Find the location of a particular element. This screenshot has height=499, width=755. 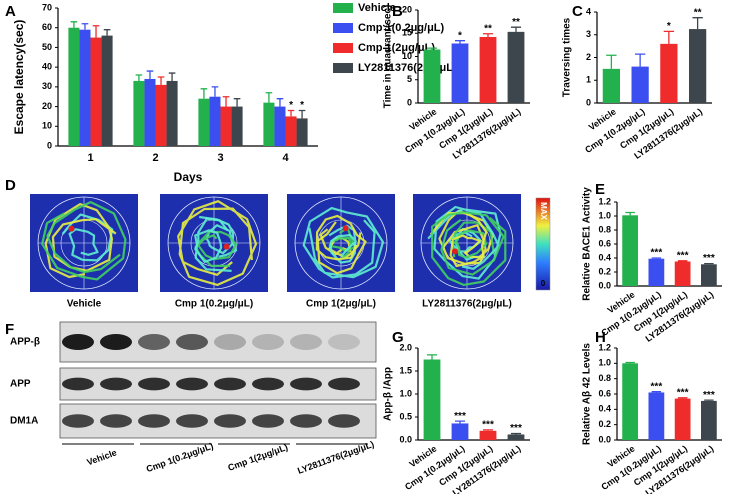

x-tick-label: 4 is located at coordinates (285, 158).